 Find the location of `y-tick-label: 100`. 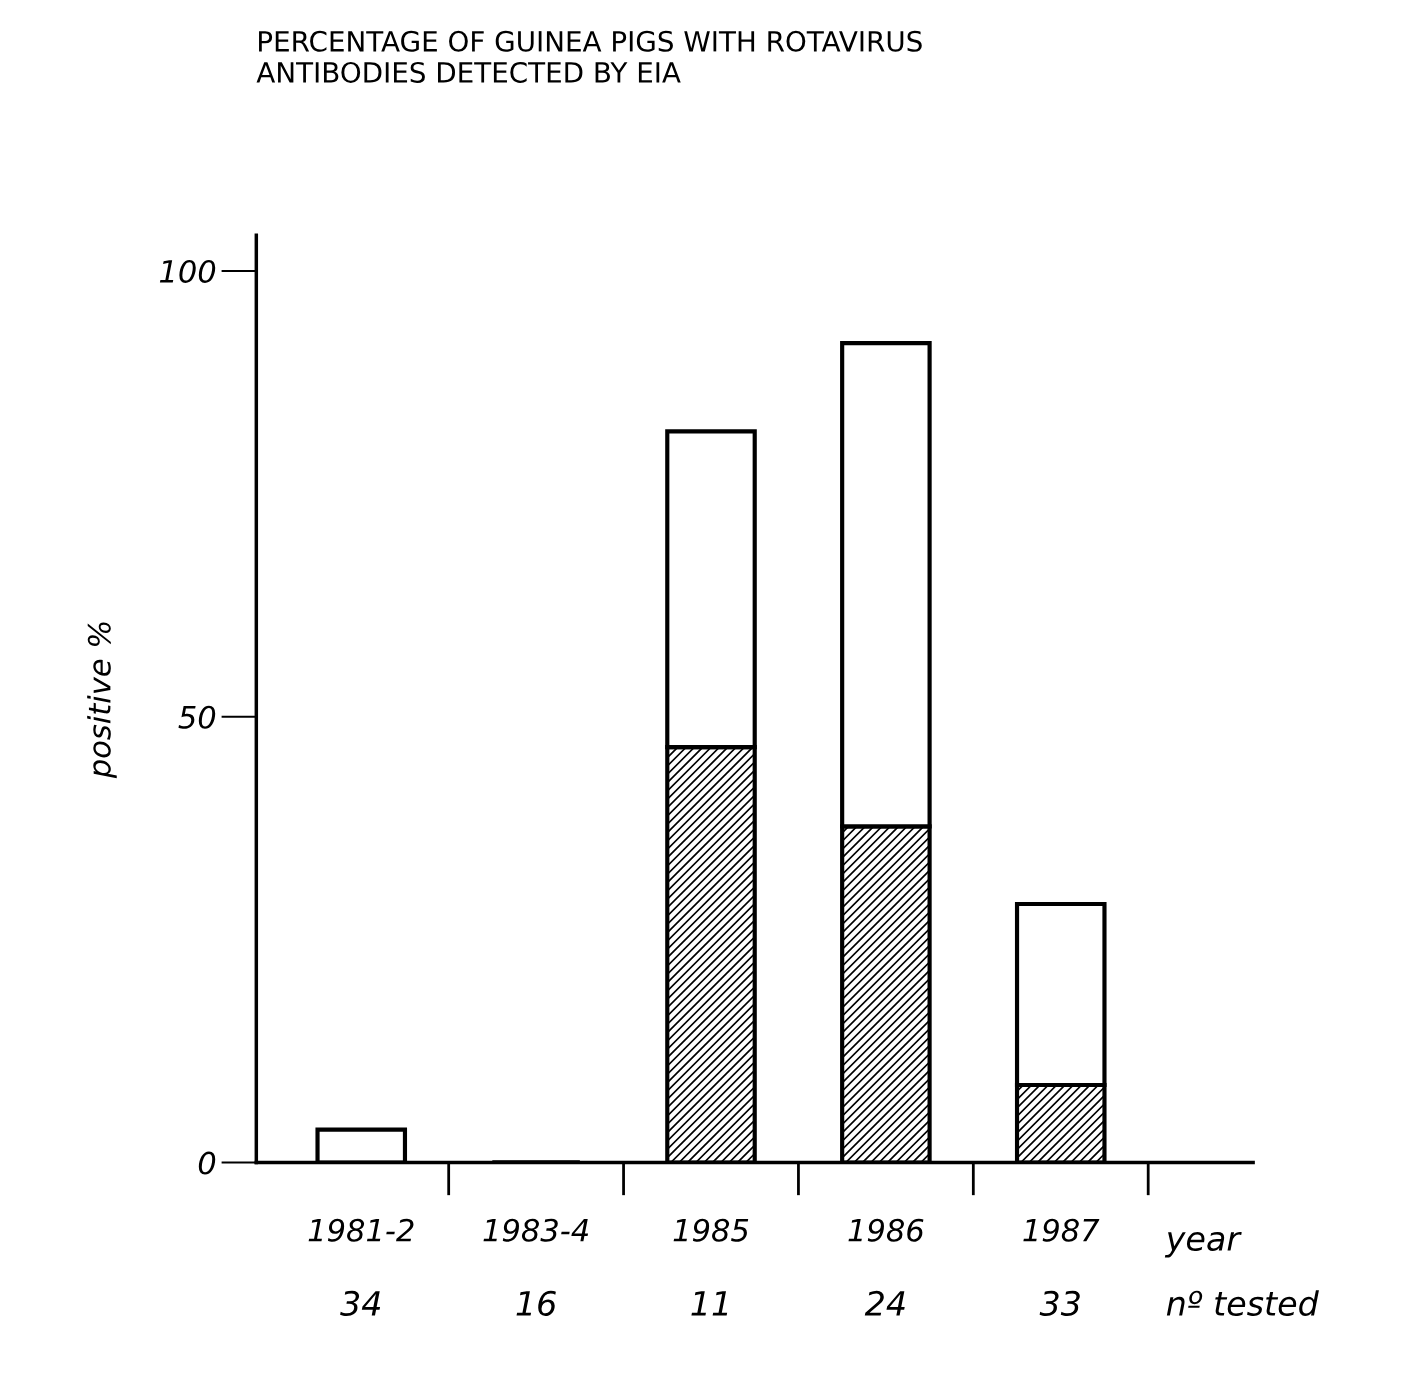

y-tick-label: 100 is located at coordinates (187, 271).